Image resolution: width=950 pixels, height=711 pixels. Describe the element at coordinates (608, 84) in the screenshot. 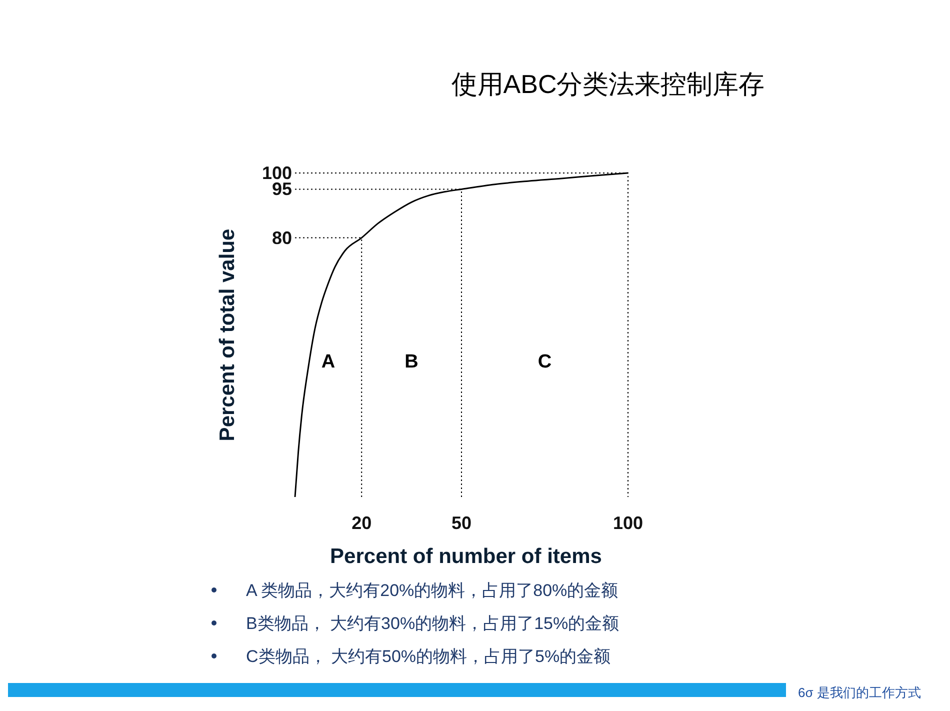

I see `chart-title: 使用ABC分类法来控制库存` at that location.